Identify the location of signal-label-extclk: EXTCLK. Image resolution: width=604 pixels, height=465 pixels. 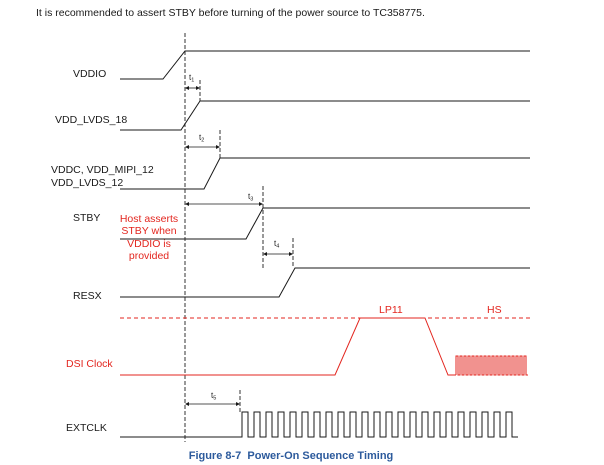
(86, 428).